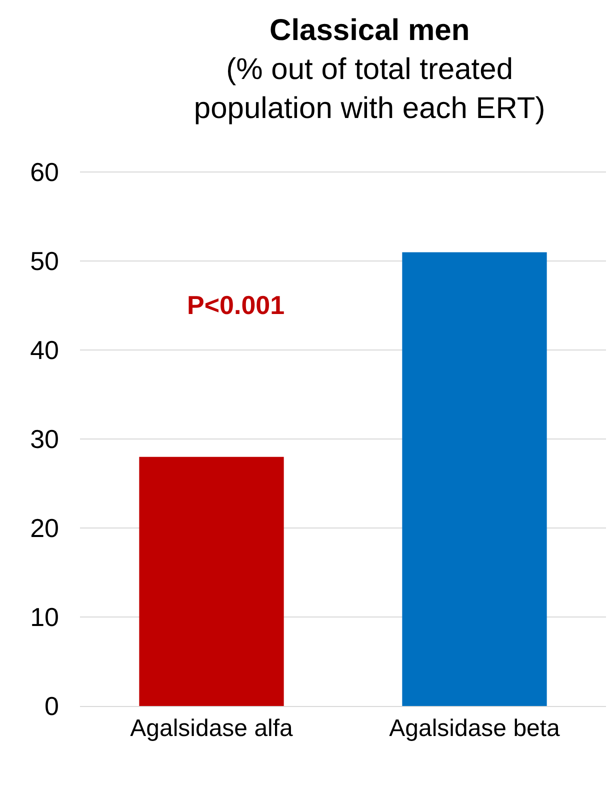 The height and width of the screenshot is (796, 616). What do you see at coordinates (44, 439) in the screenshot?
I see `y-tick-label: 30` at bounding box center [44, 439].